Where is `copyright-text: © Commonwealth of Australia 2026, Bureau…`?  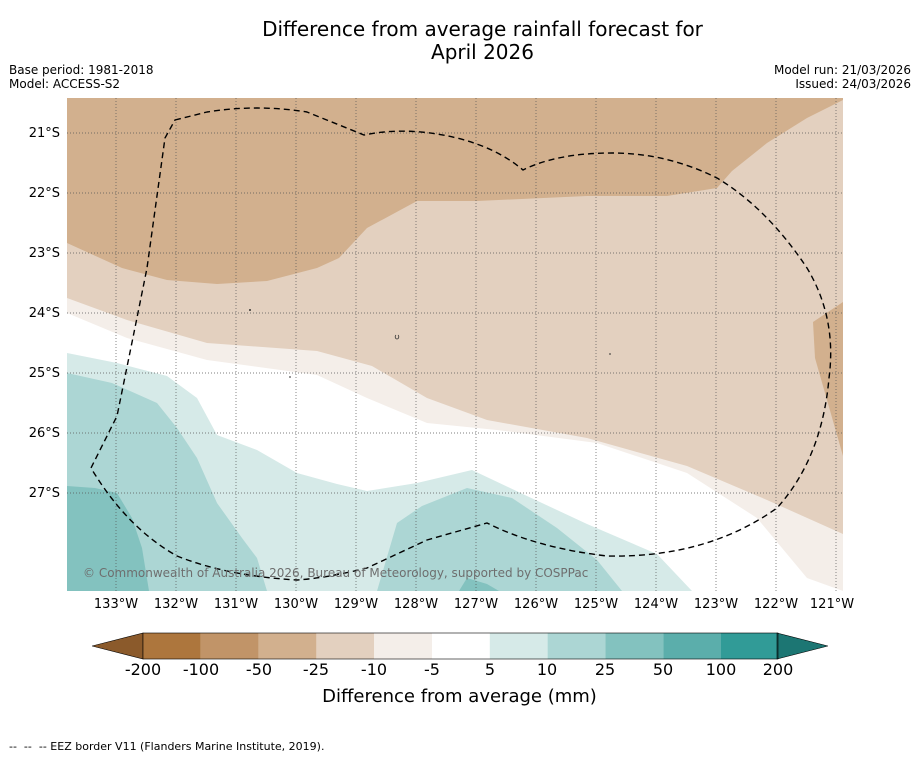
copyright-text: © Commonwealth of Australia 2026, Bureau… is located at coordinates (336, 573).